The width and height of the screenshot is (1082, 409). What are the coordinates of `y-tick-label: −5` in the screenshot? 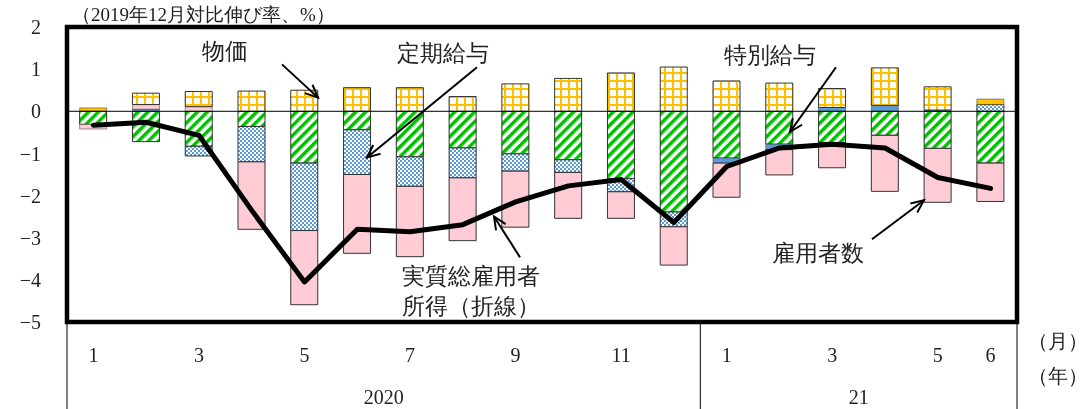 It's located at (30, 322).